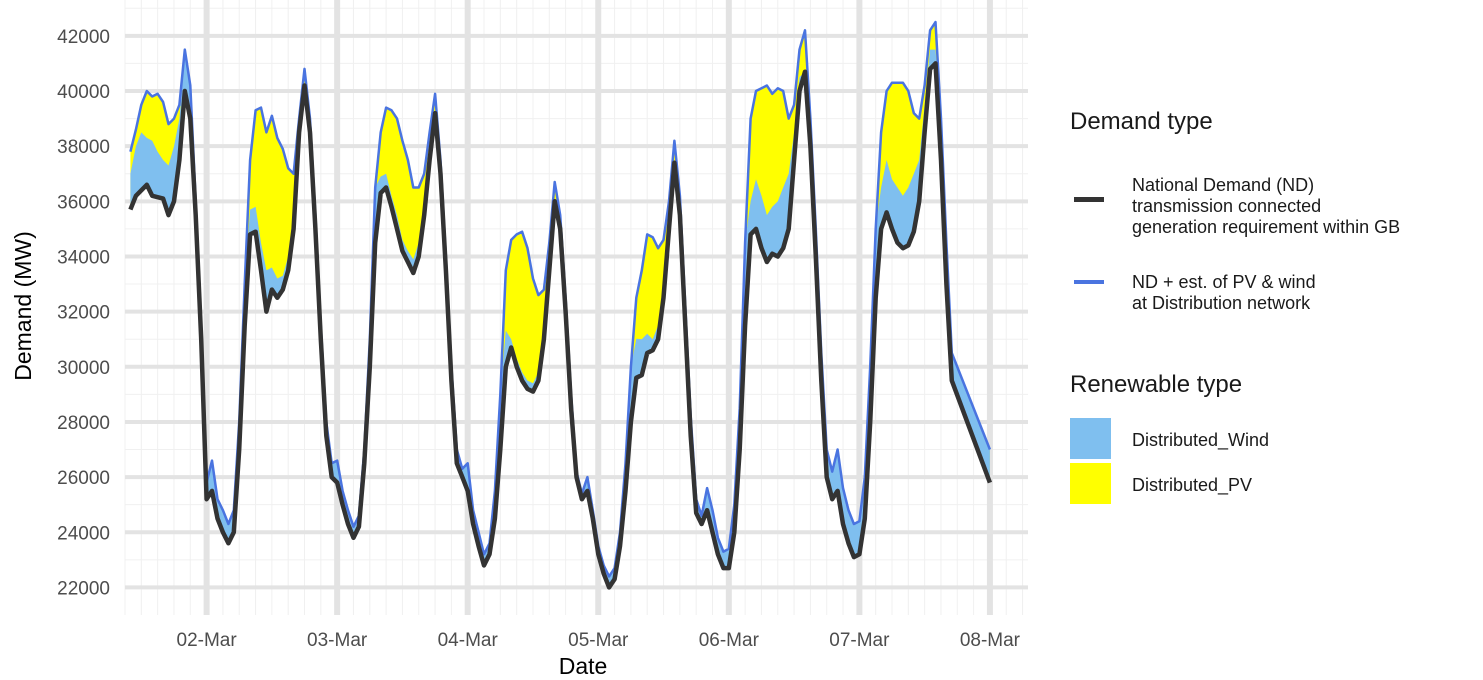  I want to click on y-tick-label: 42000, so click(83, 37).